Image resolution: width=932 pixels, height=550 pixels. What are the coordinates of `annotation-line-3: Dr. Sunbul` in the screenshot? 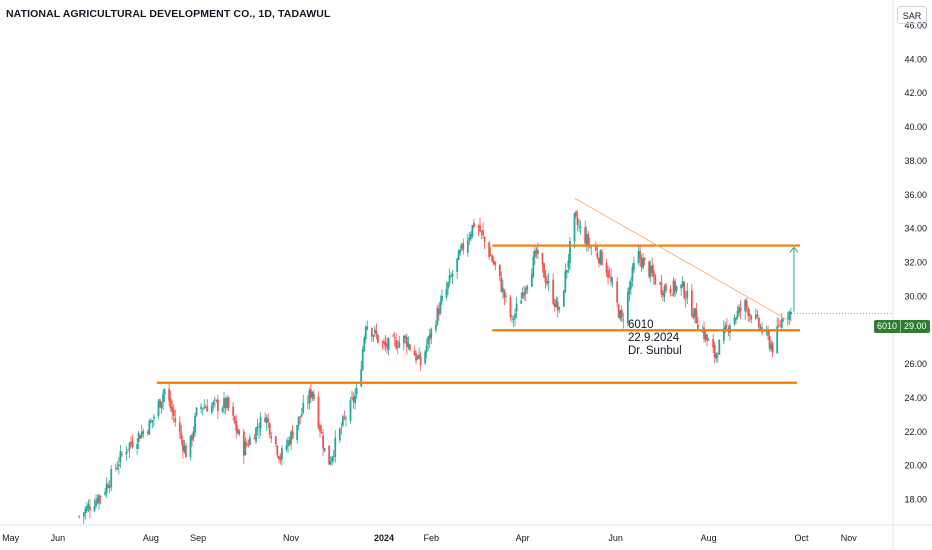 It's located at (655, 351).